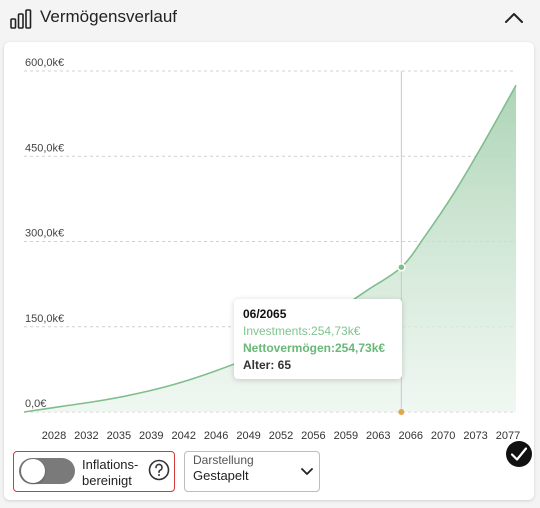 This screenshot has width=540, height=508. What do you see at coordinates (33, 471) in the screenshot?
I see `toggle-knob` at bounding box center [33, 471].